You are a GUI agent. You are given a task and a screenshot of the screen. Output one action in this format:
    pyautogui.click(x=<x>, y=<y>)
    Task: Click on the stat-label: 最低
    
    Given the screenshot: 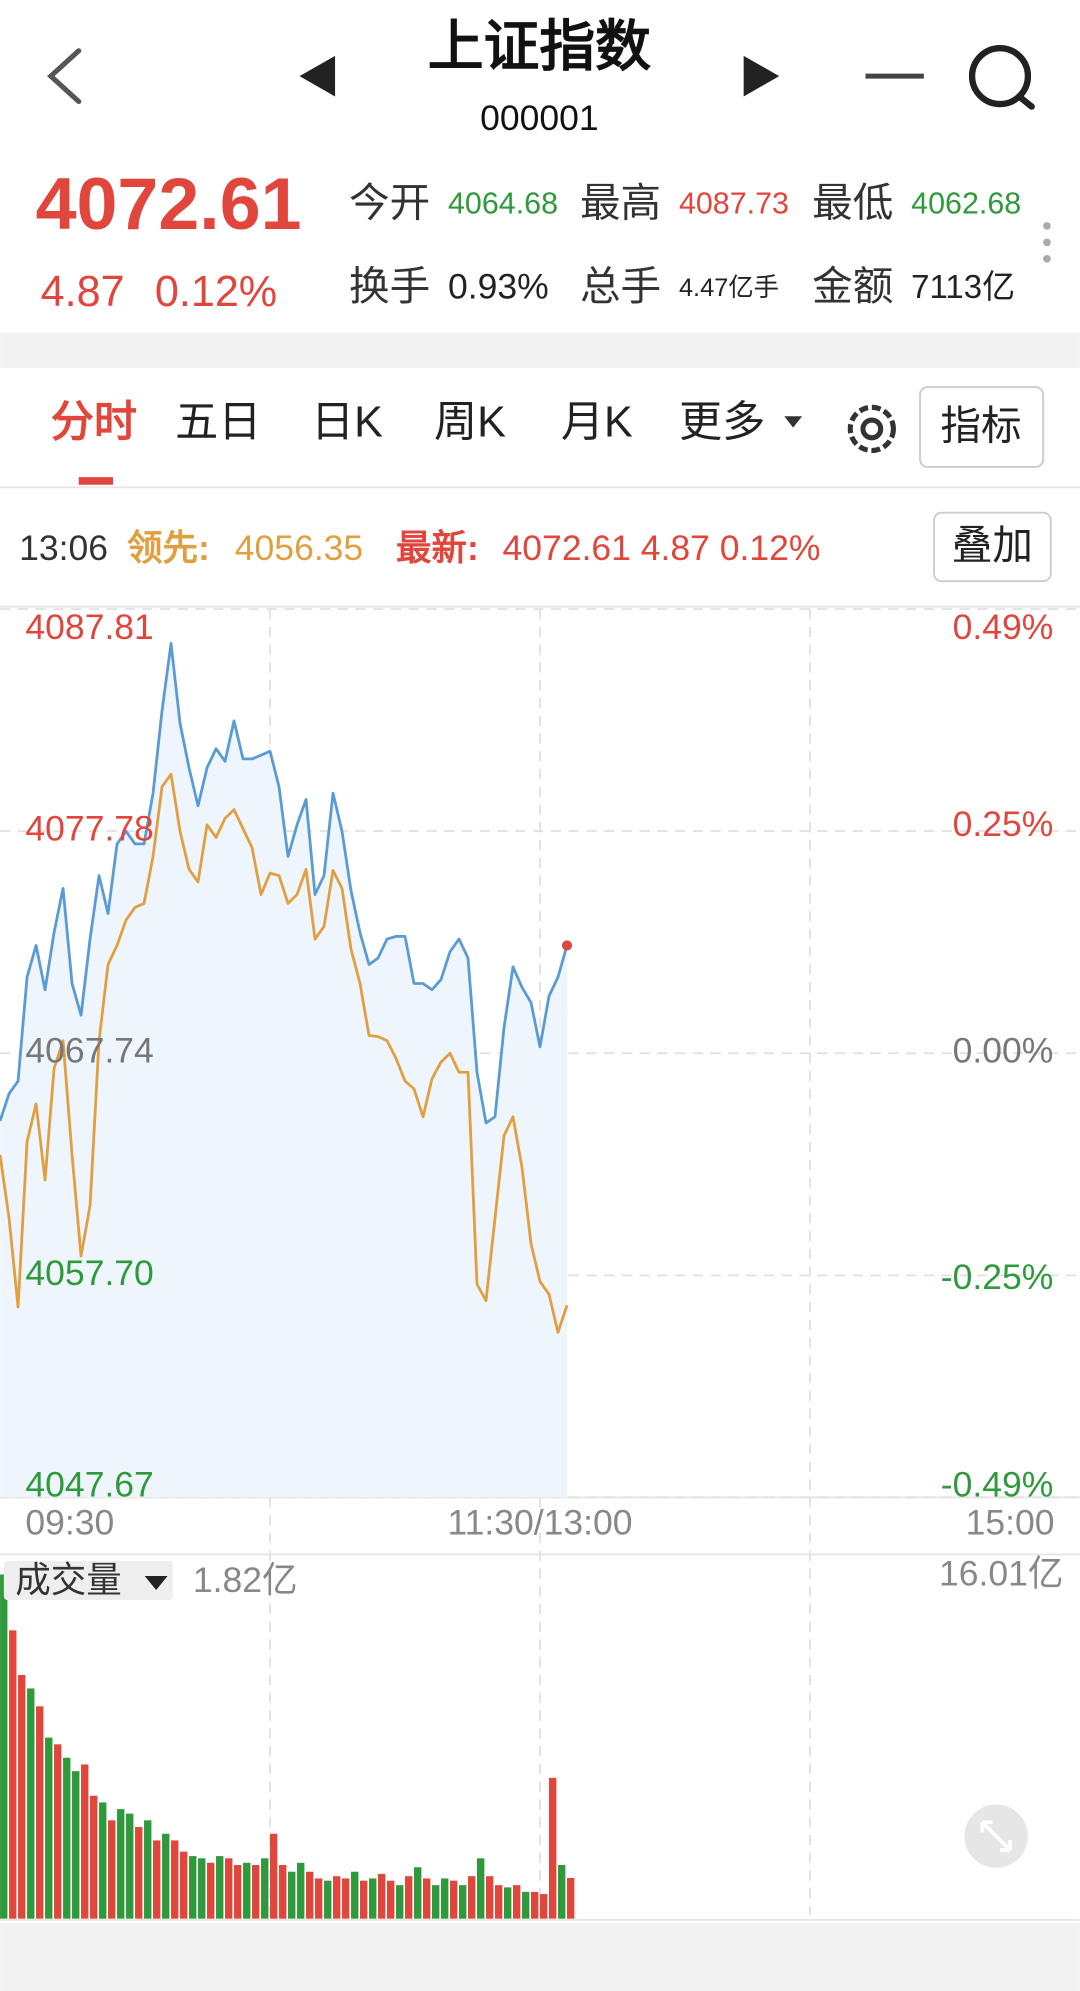 What is the action you would take?
    pyautogui.click(x=852, y=202)
    